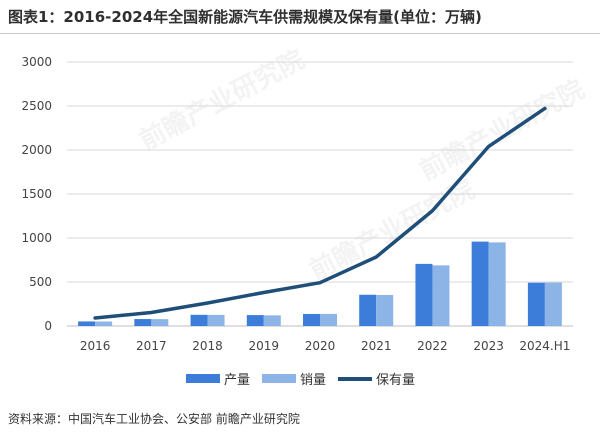 The width and height of the screenshot is (600, 436). What do you see at coordinates (36, 238) in the screenshot?
I see `y-tick-label: 1000` at bounding box center [36, 238].